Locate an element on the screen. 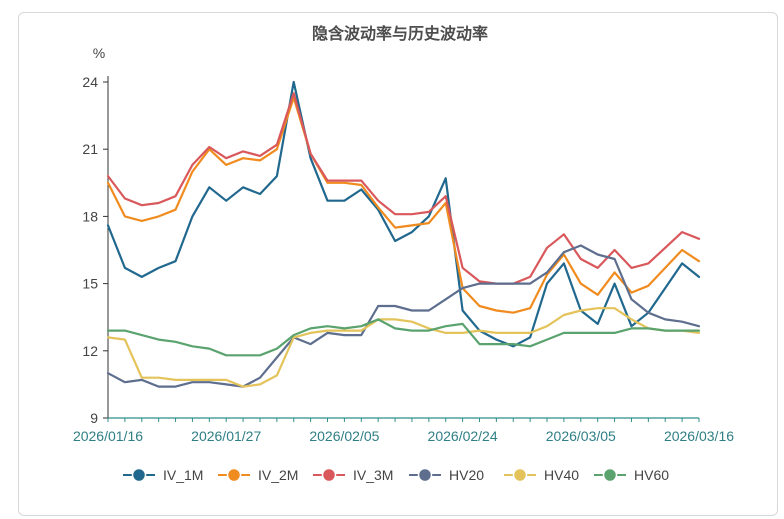 The height and width of the screenshot is (519, 784). x-tick-label: 2026/03/16 is located at coordinates (699, 436).